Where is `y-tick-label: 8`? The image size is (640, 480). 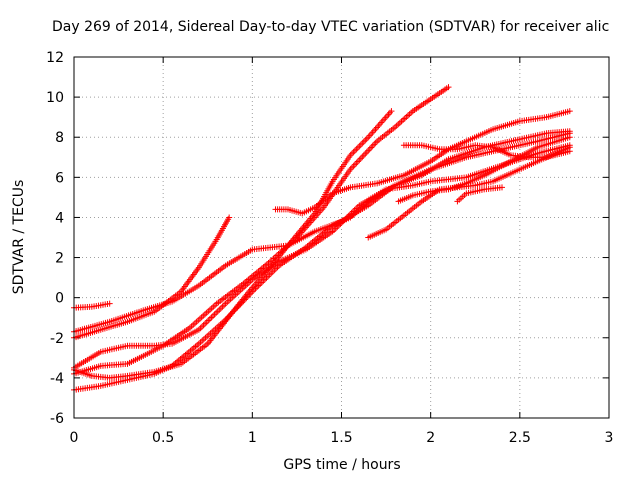
y-tick-label: 8 is located at coordinates (59, 138).